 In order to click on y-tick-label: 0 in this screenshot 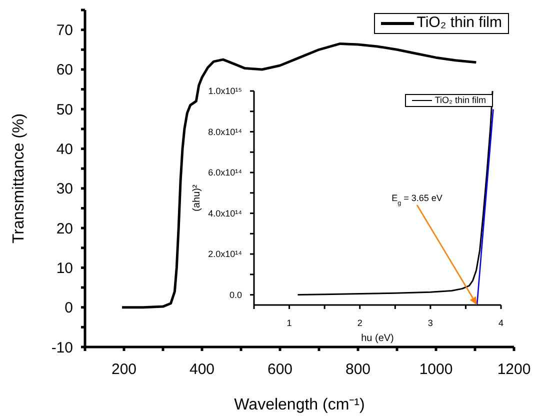, I will do `click(68, 308)`.